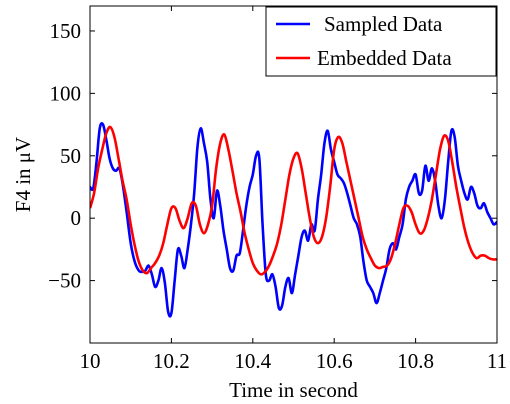 This screenshot has width=510, height=404. I want to click on y-tick-label: 100, so click(66, 93).